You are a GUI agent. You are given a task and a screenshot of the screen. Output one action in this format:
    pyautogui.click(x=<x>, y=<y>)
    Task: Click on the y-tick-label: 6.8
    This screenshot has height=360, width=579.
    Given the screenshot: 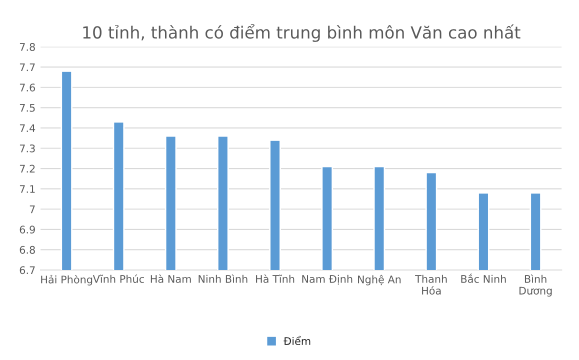 What is the action you would take?
    pyautogui.click(x=27, y=250)
    